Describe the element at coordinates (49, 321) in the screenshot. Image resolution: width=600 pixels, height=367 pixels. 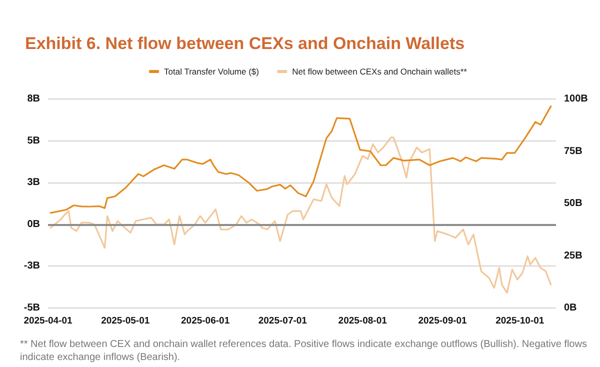
I see `x-tick-label: 2025-04-01` at that location.